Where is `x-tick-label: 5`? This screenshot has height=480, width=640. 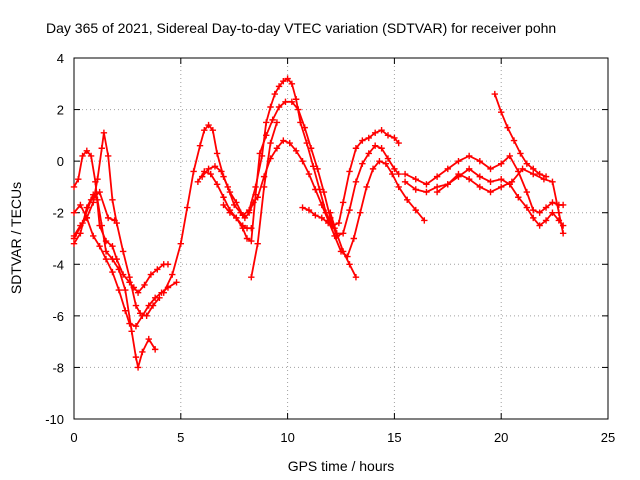 x-tick-label: 5 is located at coordinates (180, 437).